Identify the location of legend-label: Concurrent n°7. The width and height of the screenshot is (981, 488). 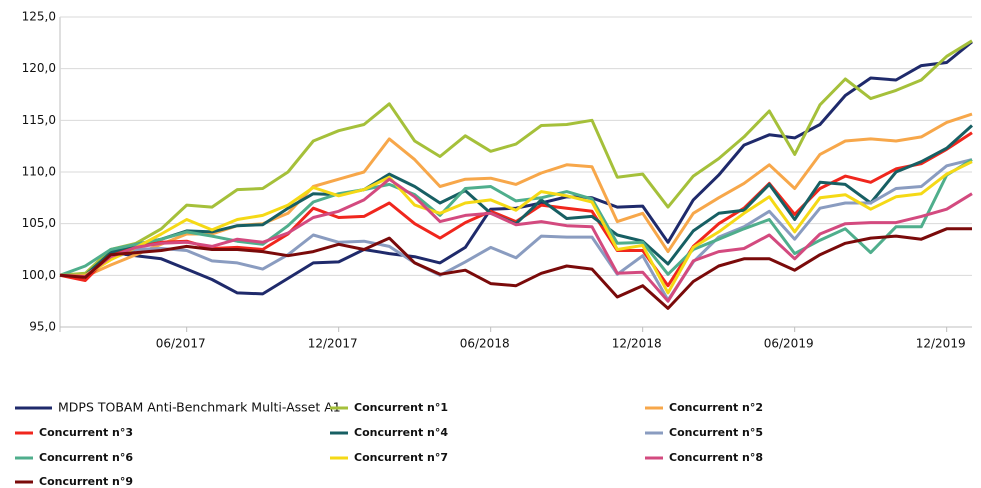
(401, 457).